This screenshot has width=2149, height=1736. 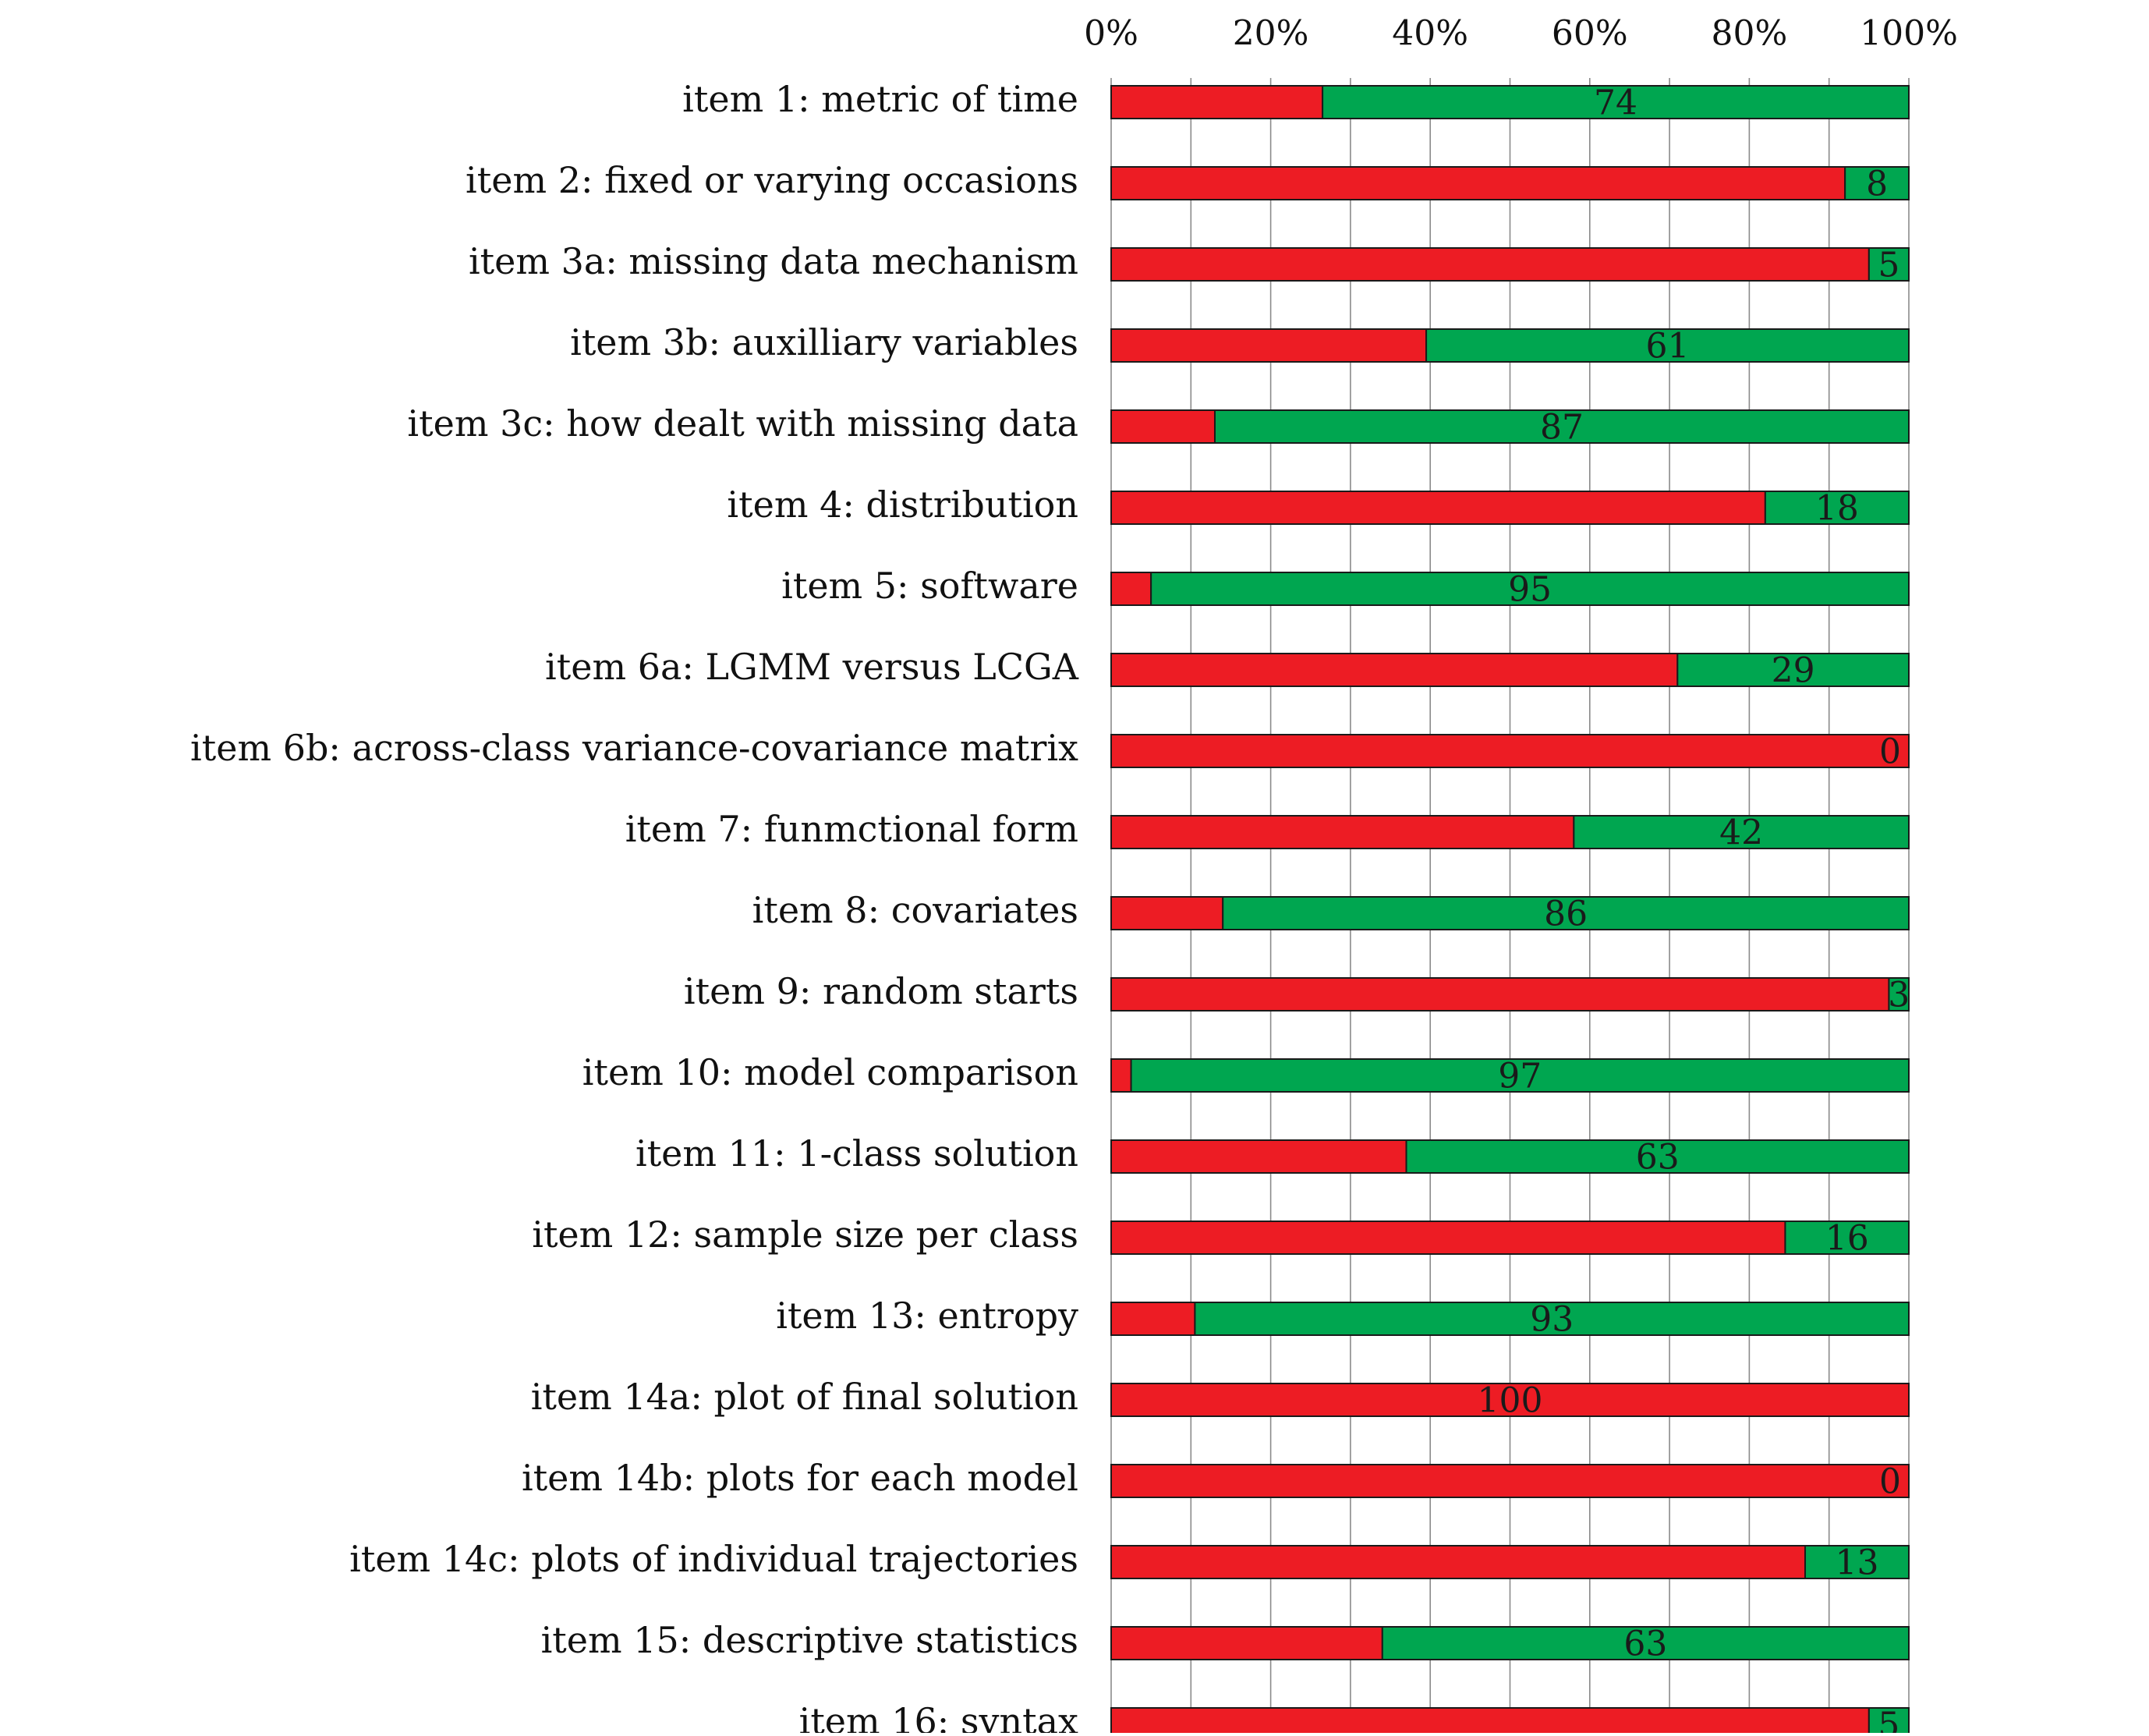 I want to click on category-label: item 5: software, so click(x=930, y=586).